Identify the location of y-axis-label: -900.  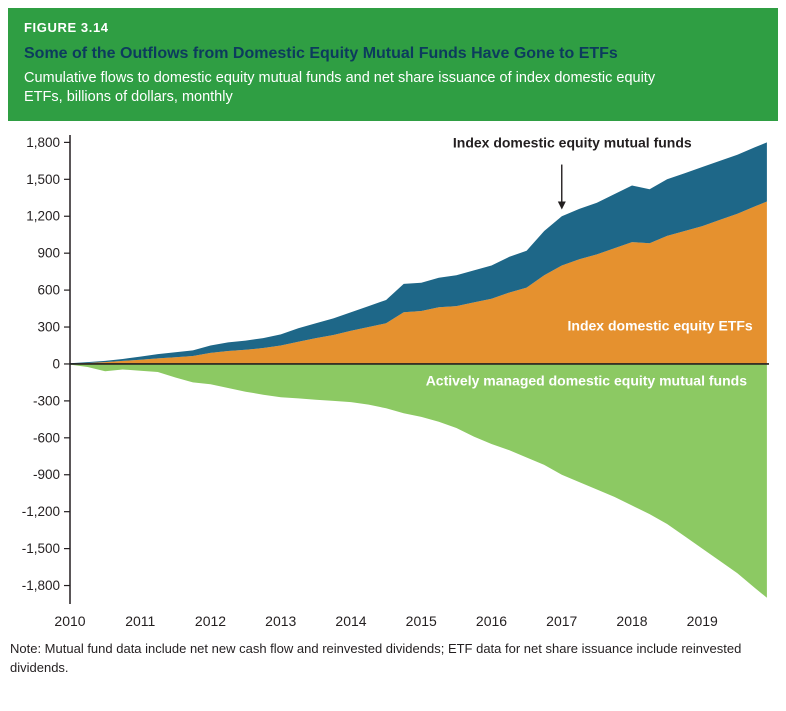
(46, 475).